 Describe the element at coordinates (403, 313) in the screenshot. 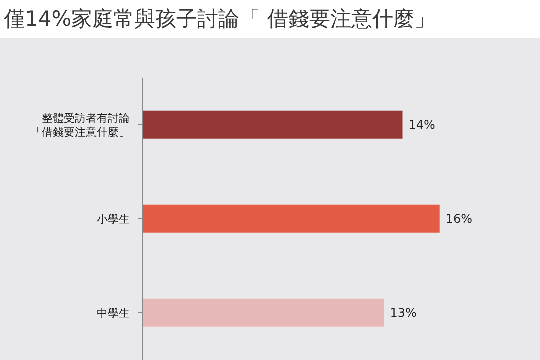

I see `data-label: 13%` at that location.